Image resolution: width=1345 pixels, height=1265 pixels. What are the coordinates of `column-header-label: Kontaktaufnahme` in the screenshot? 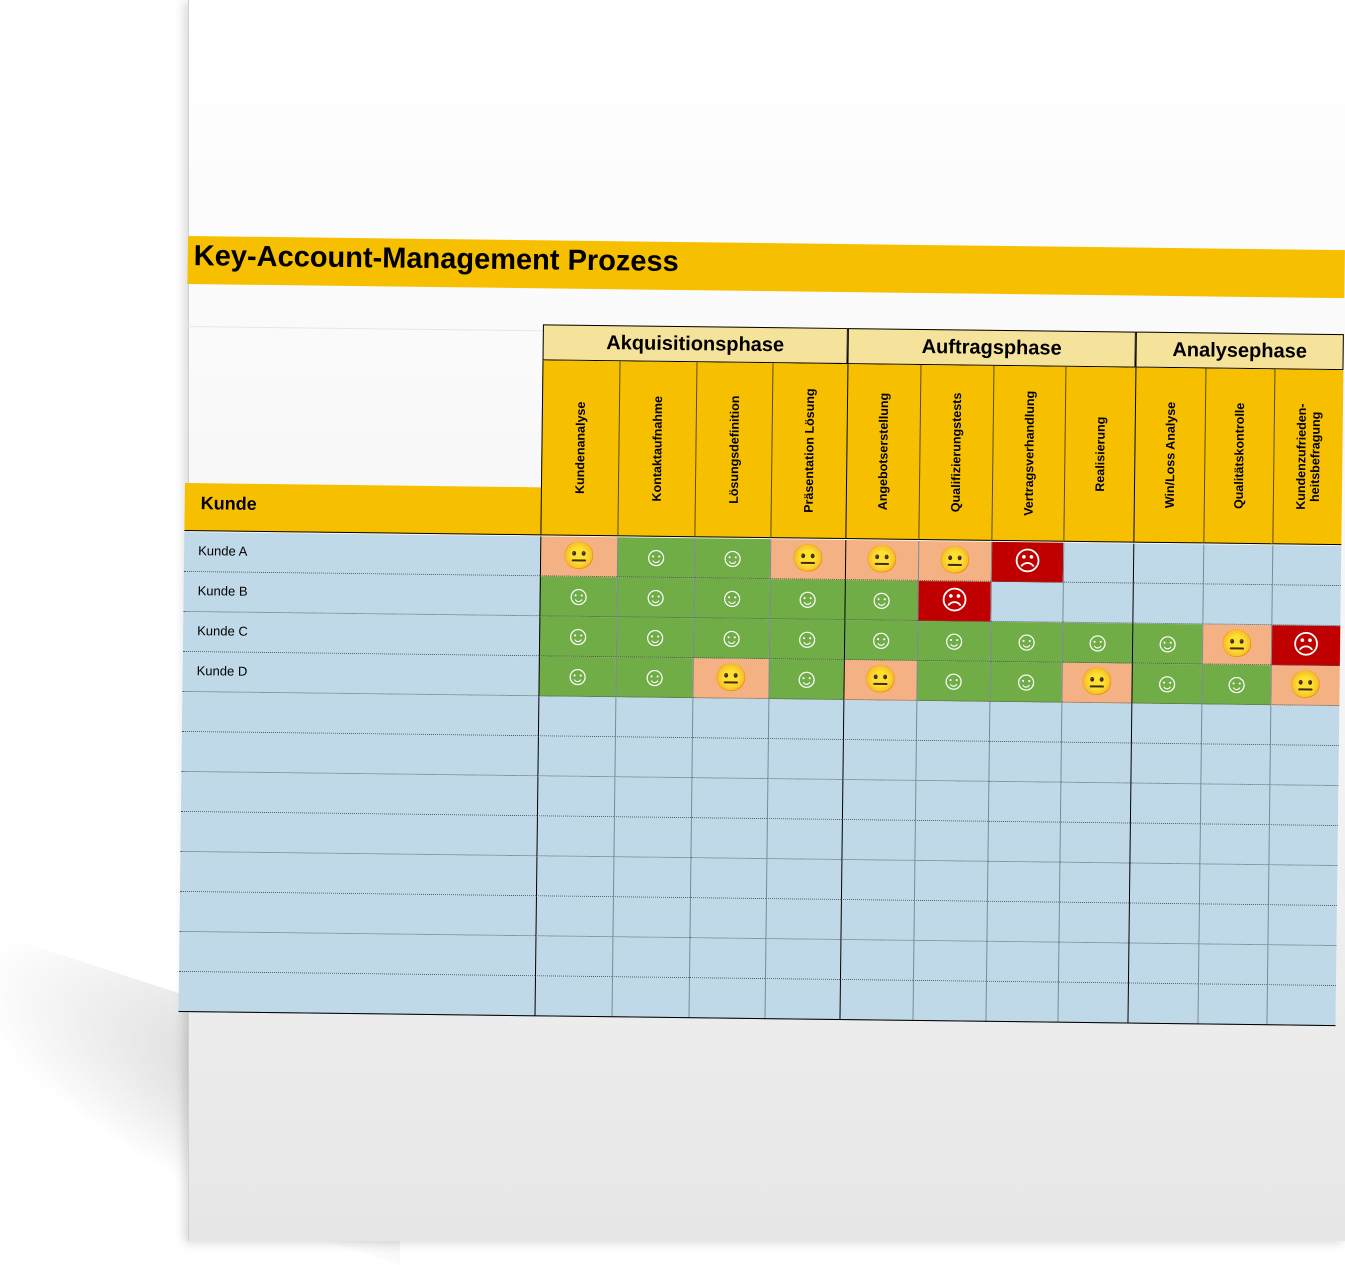 It's located at (657, 448).